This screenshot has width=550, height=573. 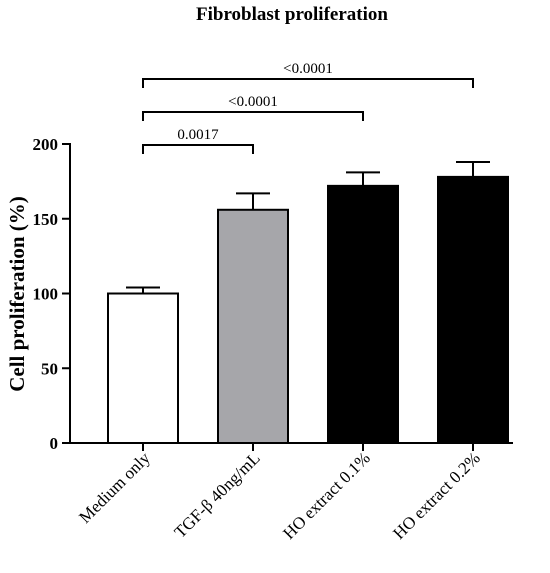 What do you see at coordinates (114, 487) in the screenshot?
I see `x-tick-label: Medium only` at bounding box center [114, 487].